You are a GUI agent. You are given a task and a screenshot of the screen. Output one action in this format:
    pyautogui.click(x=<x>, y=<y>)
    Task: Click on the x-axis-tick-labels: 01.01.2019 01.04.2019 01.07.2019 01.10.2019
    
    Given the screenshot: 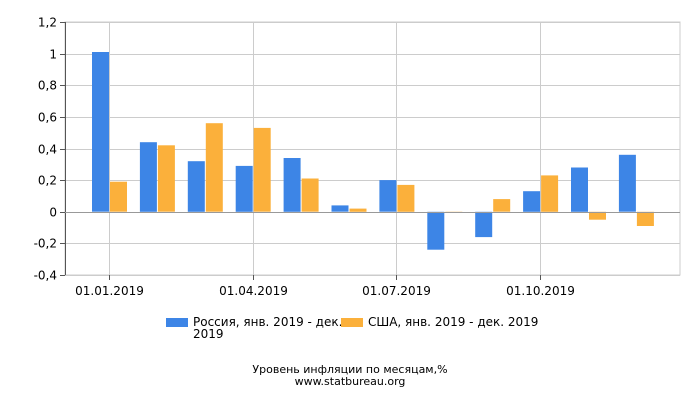 What is the action you would take?
    pyautogui.click(x=325, y=291)
    